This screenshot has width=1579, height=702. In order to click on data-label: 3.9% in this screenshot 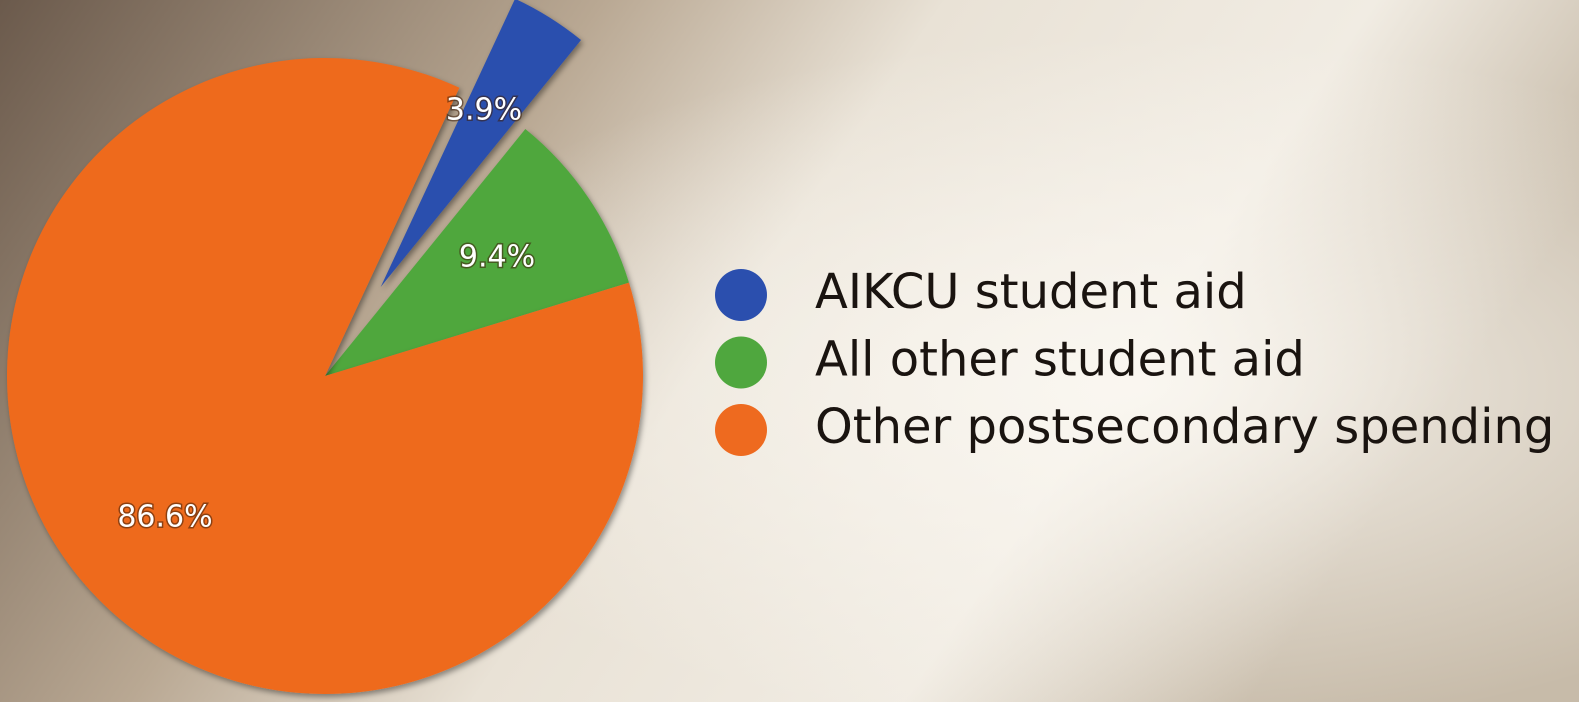, I will do `click(484, 110)`.